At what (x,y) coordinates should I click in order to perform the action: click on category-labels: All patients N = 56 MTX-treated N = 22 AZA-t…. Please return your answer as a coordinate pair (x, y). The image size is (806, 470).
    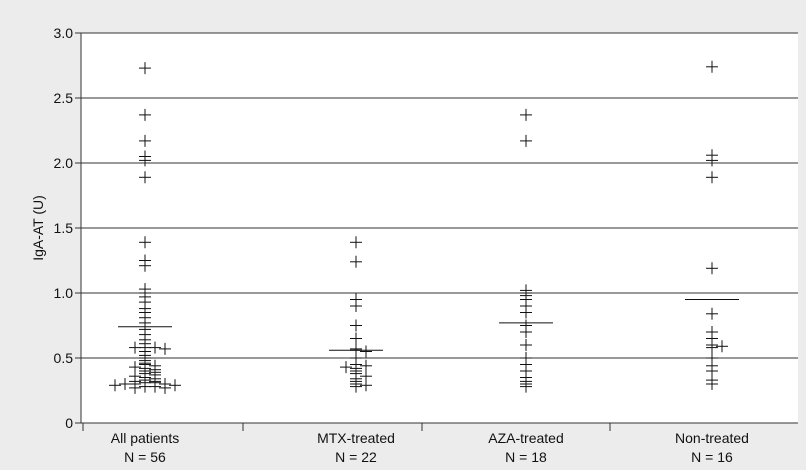
    Looking at the image, I should click on (430, 447).